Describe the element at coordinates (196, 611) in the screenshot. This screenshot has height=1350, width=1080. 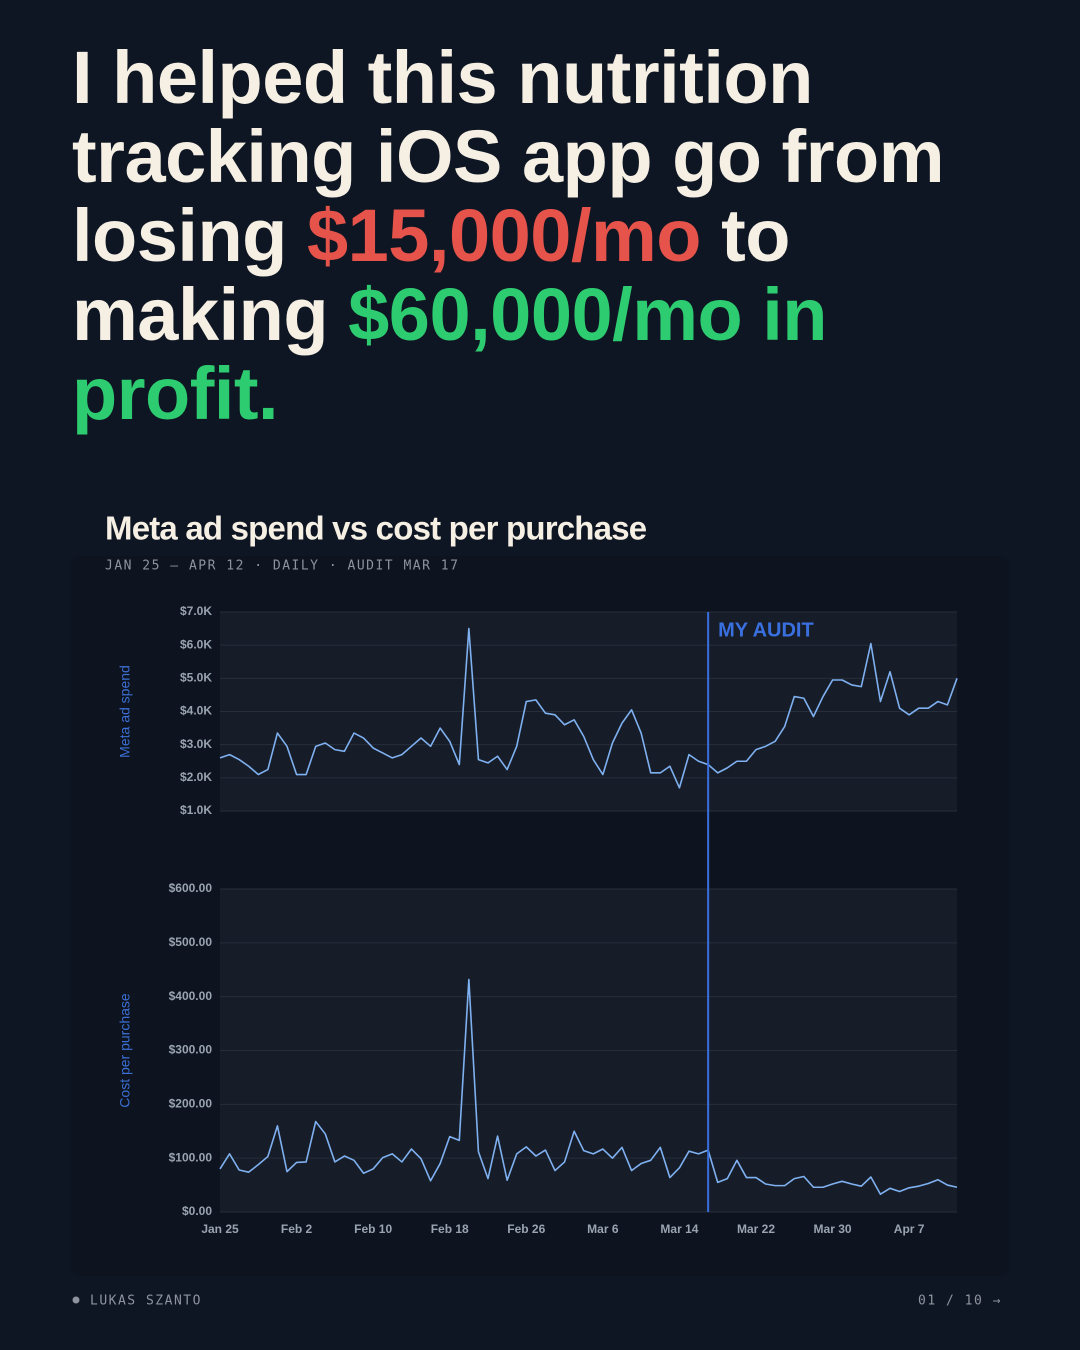
I see `y-tick-label: $7.0K` at that location.